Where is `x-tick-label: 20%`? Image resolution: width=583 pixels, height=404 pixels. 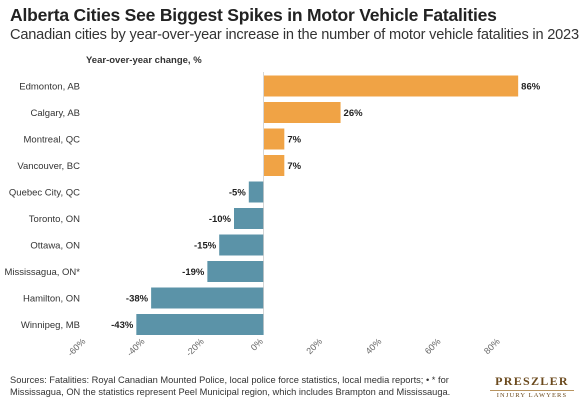
x-tick-label: 20% is located at coordinates (314, 346).